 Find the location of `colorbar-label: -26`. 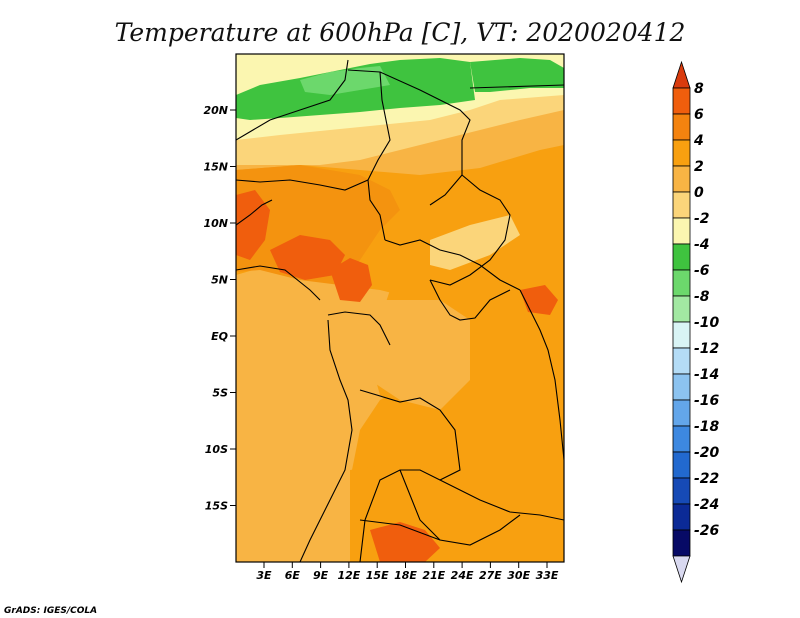

colorbar-label: -26 is located at coordinates (707, 531).